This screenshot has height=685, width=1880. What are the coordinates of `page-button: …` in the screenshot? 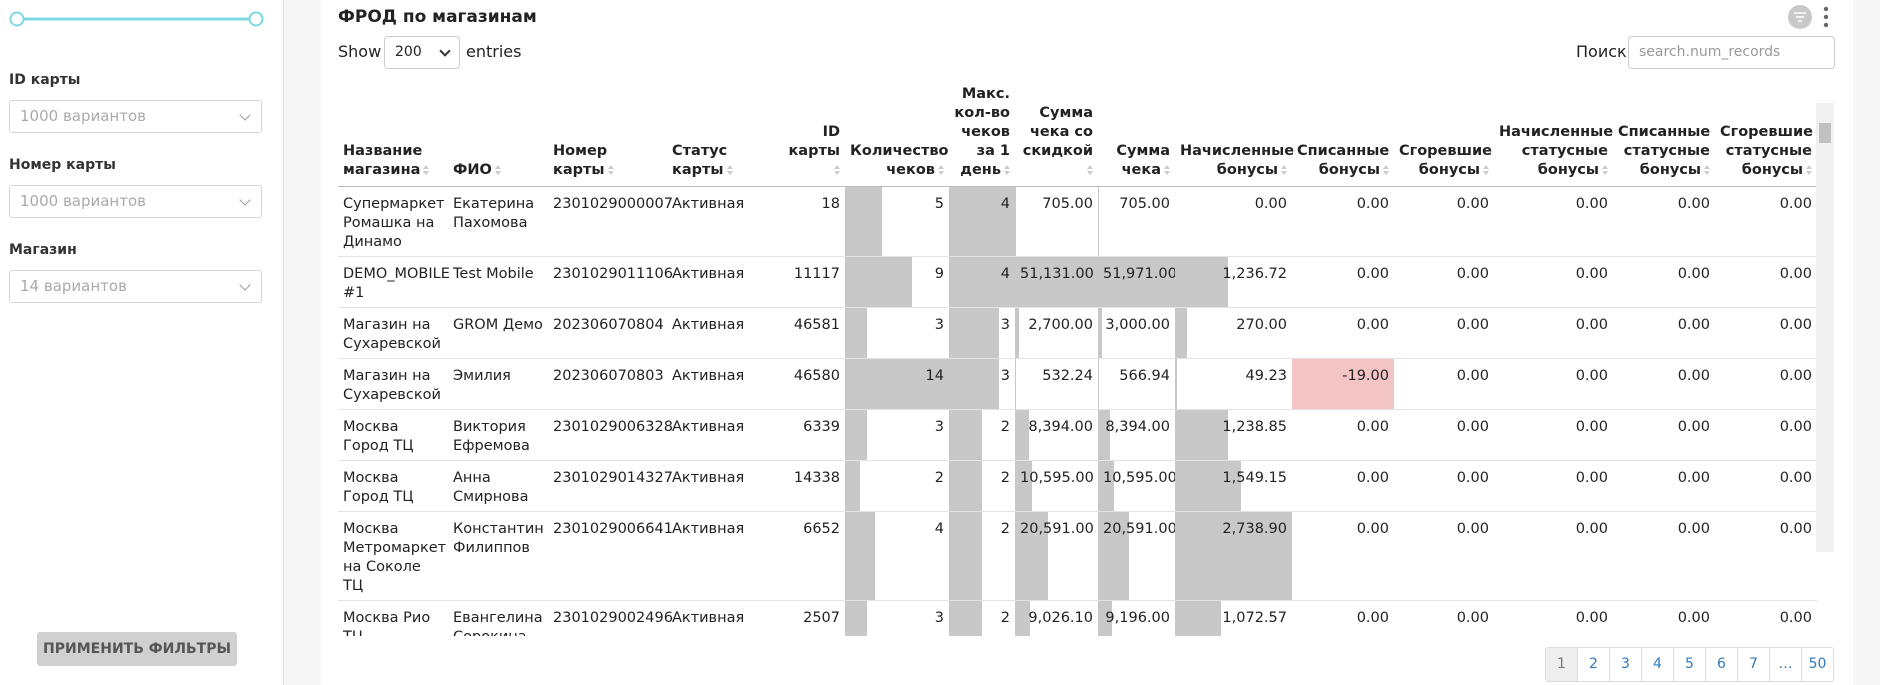 It's located at (1785, 664).